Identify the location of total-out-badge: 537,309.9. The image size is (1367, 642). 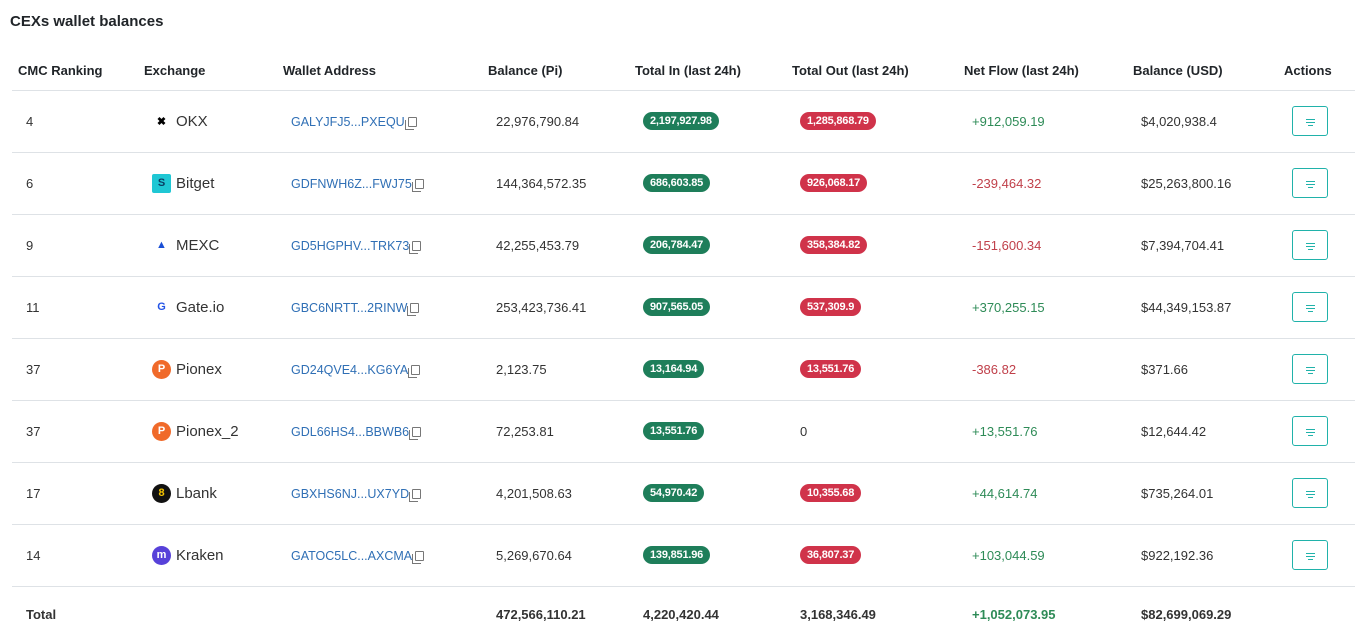
(831, 307).